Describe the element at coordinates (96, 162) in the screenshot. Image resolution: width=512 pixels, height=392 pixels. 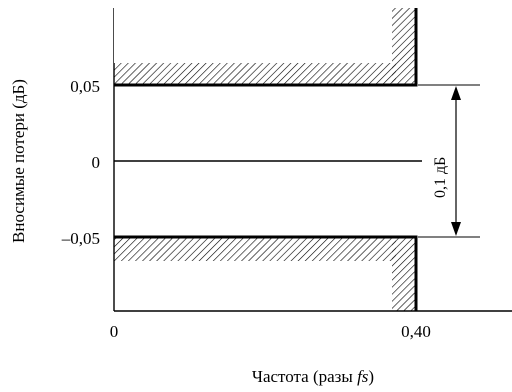
I see `y-tick-1: 0` at that location.